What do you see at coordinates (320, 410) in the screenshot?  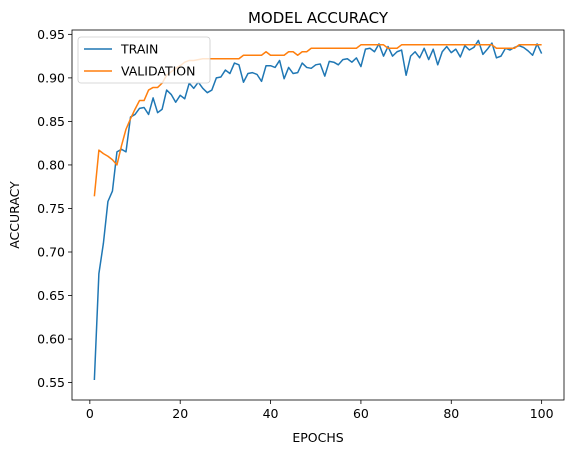 I see `x-axis-ticks: 0 20 40 60 80 100` at bounding box center [320, 410].